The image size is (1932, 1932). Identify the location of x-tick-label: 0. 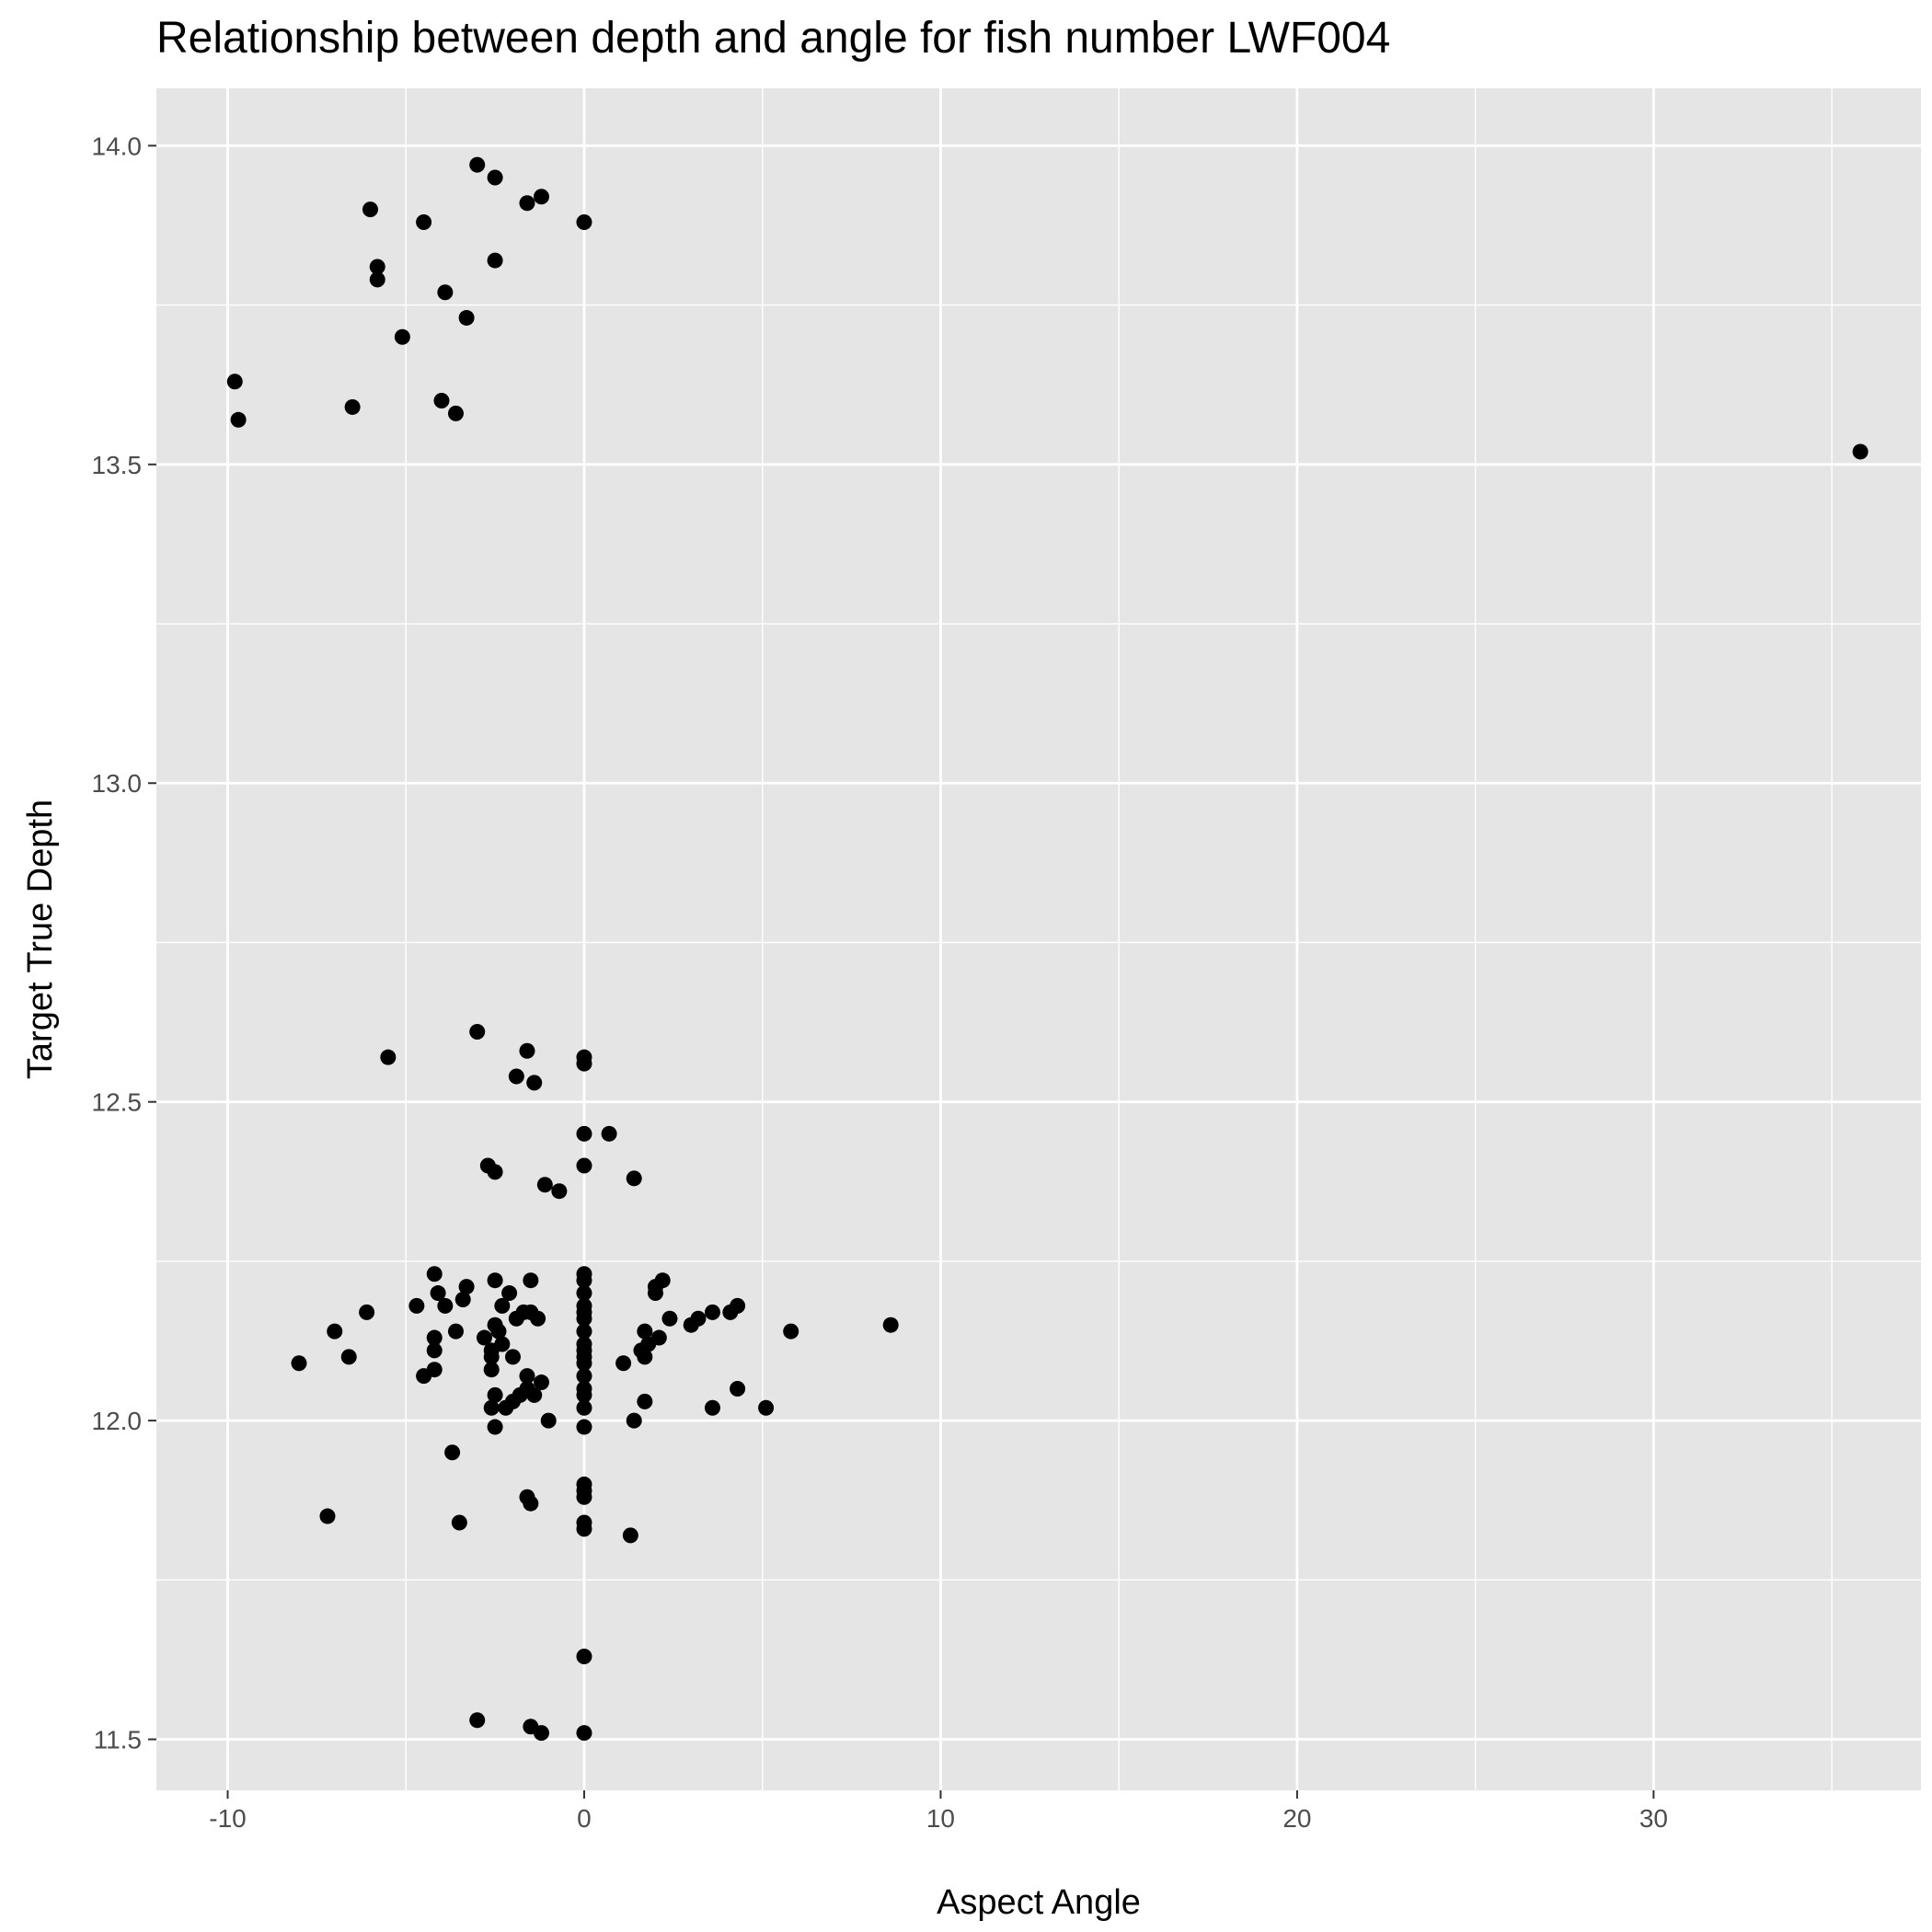
(584, 1818).